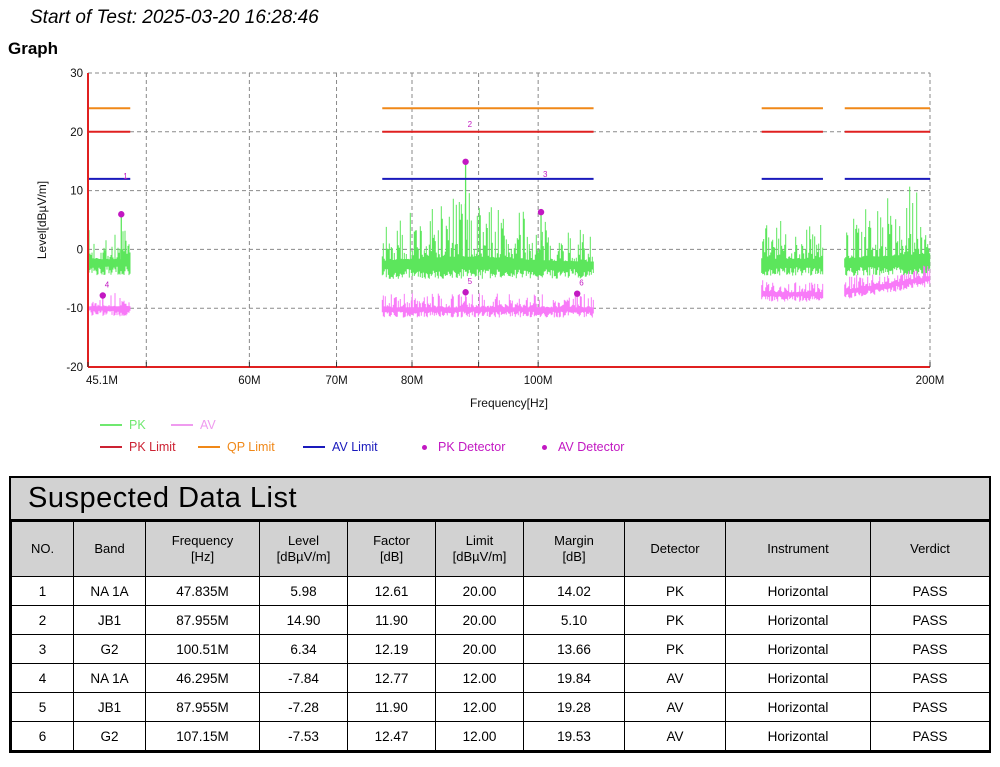 This screenshot has height=767, width=1000. I want to click on table-cell: AV, so click(675, 707).